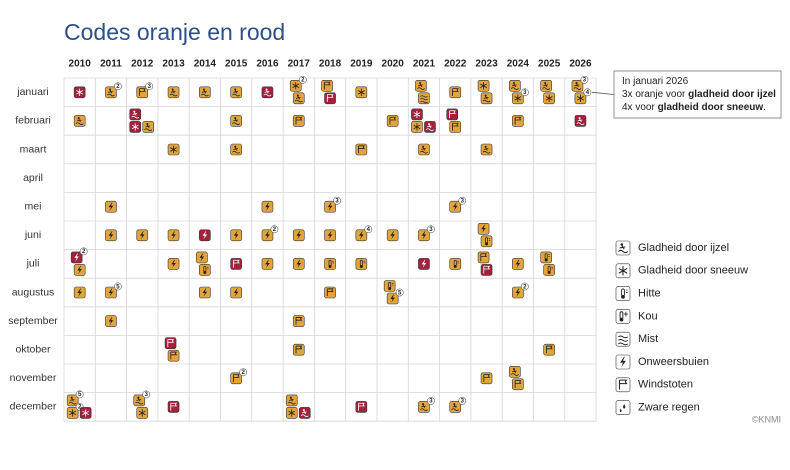 The image size is (790, 470). I want to click on annotation-connector, so click(603, 93).